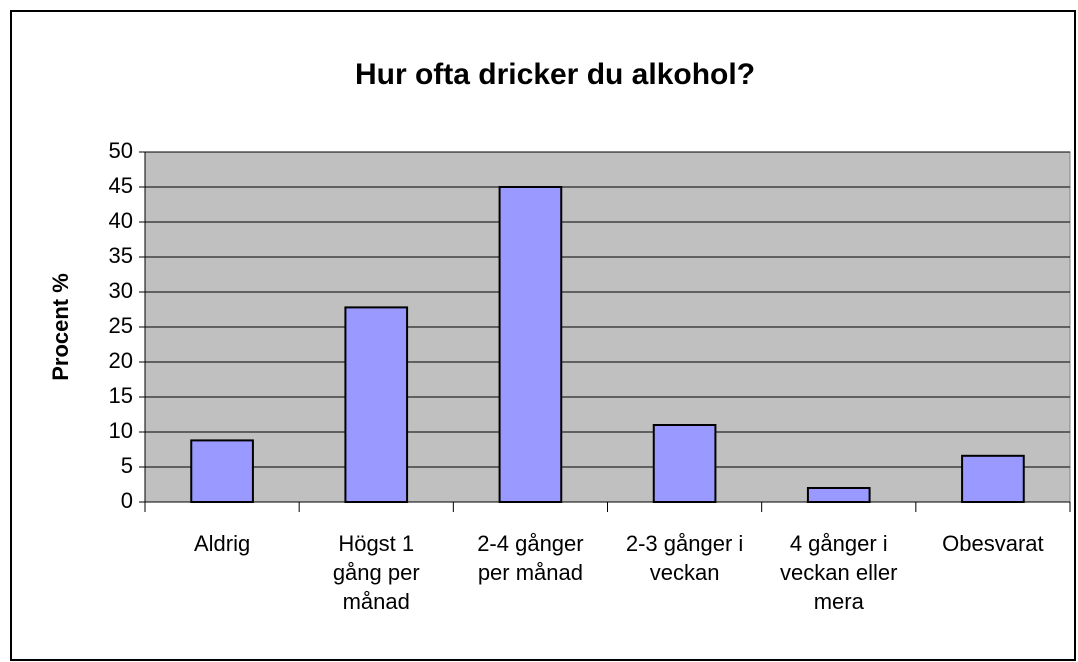 This screenshot has width=1078, height=662. Describe the element at coordinates (121, 255) in the screenshot. I see `y-tick-label: 35` at that location.